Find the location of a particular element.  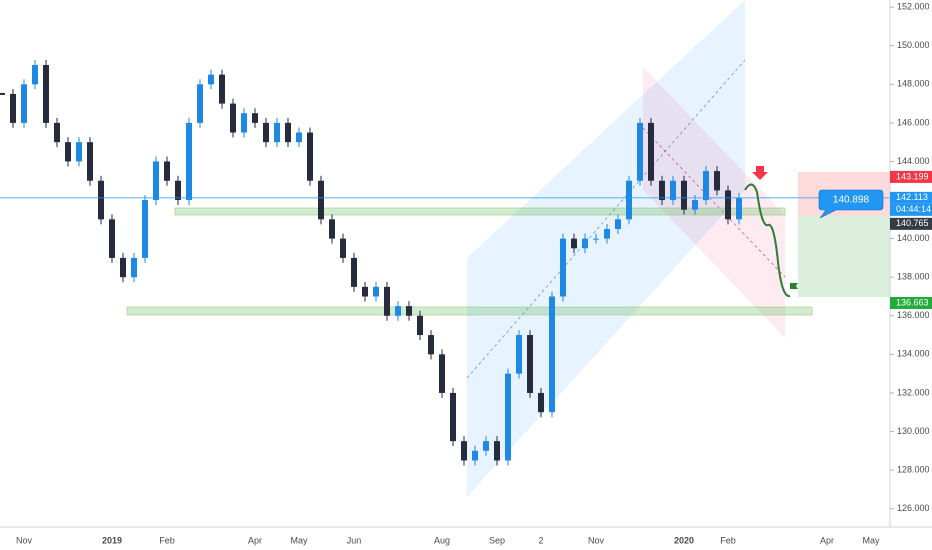

price-tag-label: 142.113 is located at coordinates (912, 197).